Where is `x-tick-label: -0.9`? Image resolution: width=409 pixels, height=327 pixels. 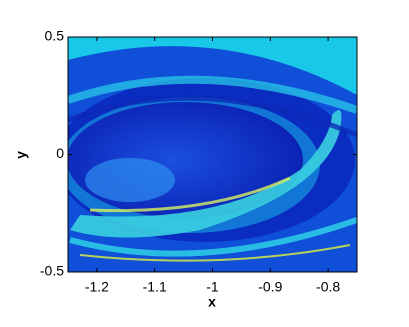 x-tick-label: -0.9 is located at coordinates (270, 287).